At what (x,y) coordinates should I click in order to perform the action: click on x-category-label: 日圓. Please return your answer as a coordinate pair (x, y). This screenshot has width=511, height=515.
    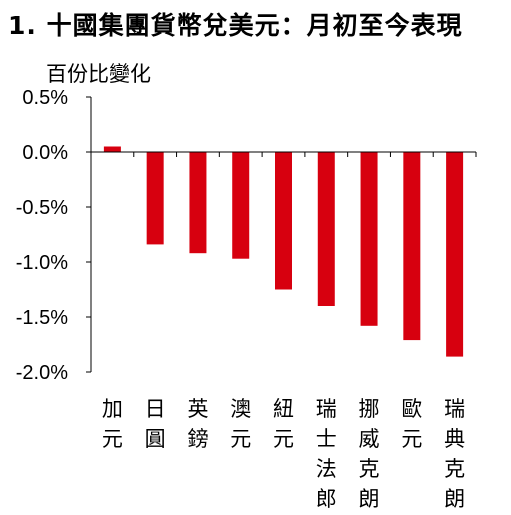
    Looking at the image, I should click on (155, 424).